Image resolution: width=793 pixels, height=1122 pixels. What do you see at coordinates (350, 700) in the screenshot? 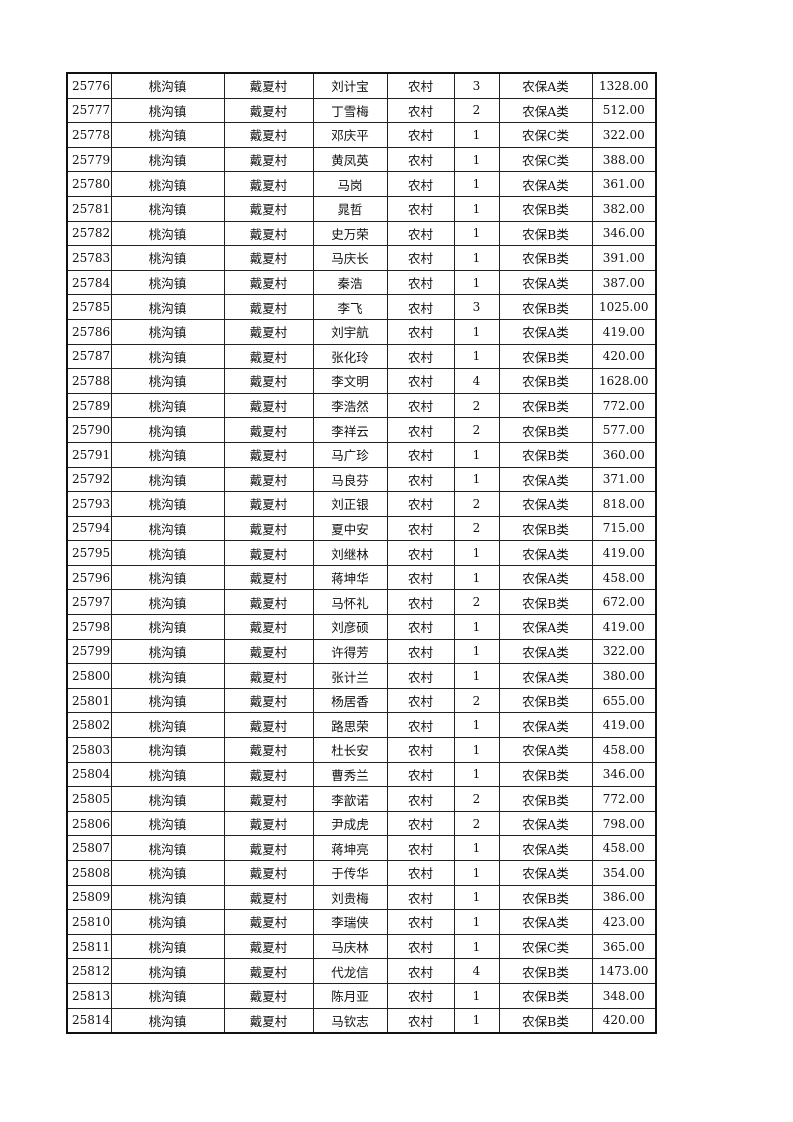
I see `name-cell: 杨居香` at bounding box center [350, 700].